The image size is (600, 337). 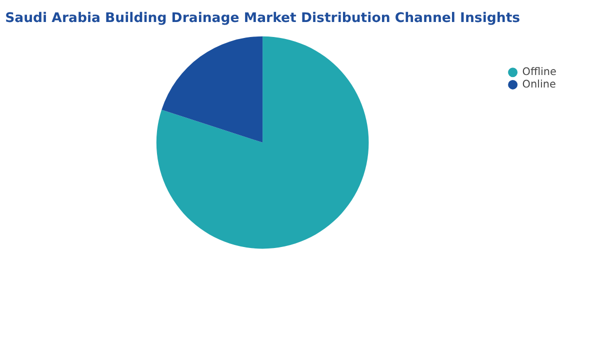 I want to click on legend-label: Offline, so click(x=539, y=72).